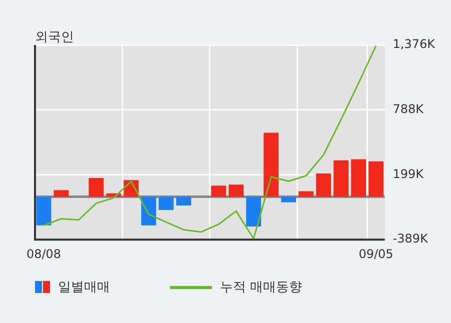 The width and height of the screenshot is (451, 323). What do you see at coordinates (54, 37) in the screenshot?
I see `chart-title: 외국인` at bounding box center [54, 37].